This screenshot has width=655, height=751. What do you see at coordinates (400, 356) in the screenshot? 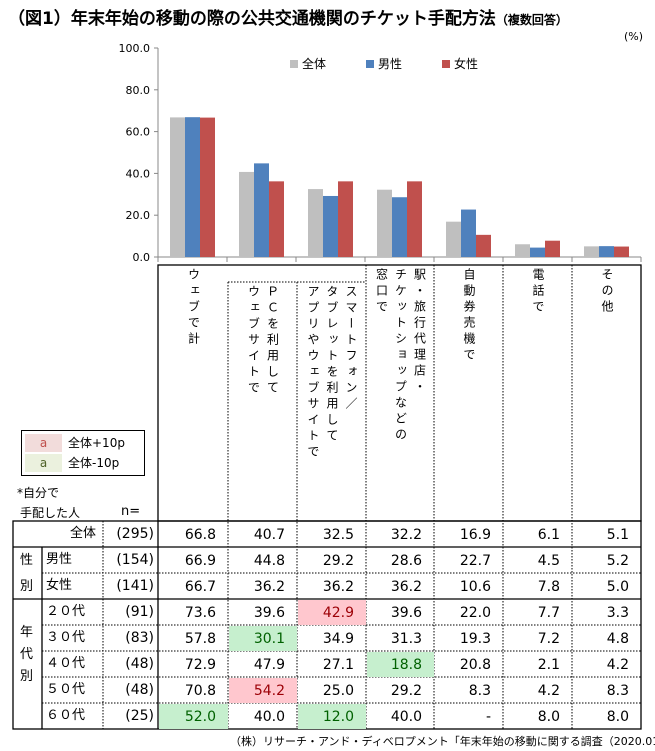
I see `column-header-3: 駅・旅行代理店・ チケットショップなどの 窓口で` at bounding box center [400, 356].